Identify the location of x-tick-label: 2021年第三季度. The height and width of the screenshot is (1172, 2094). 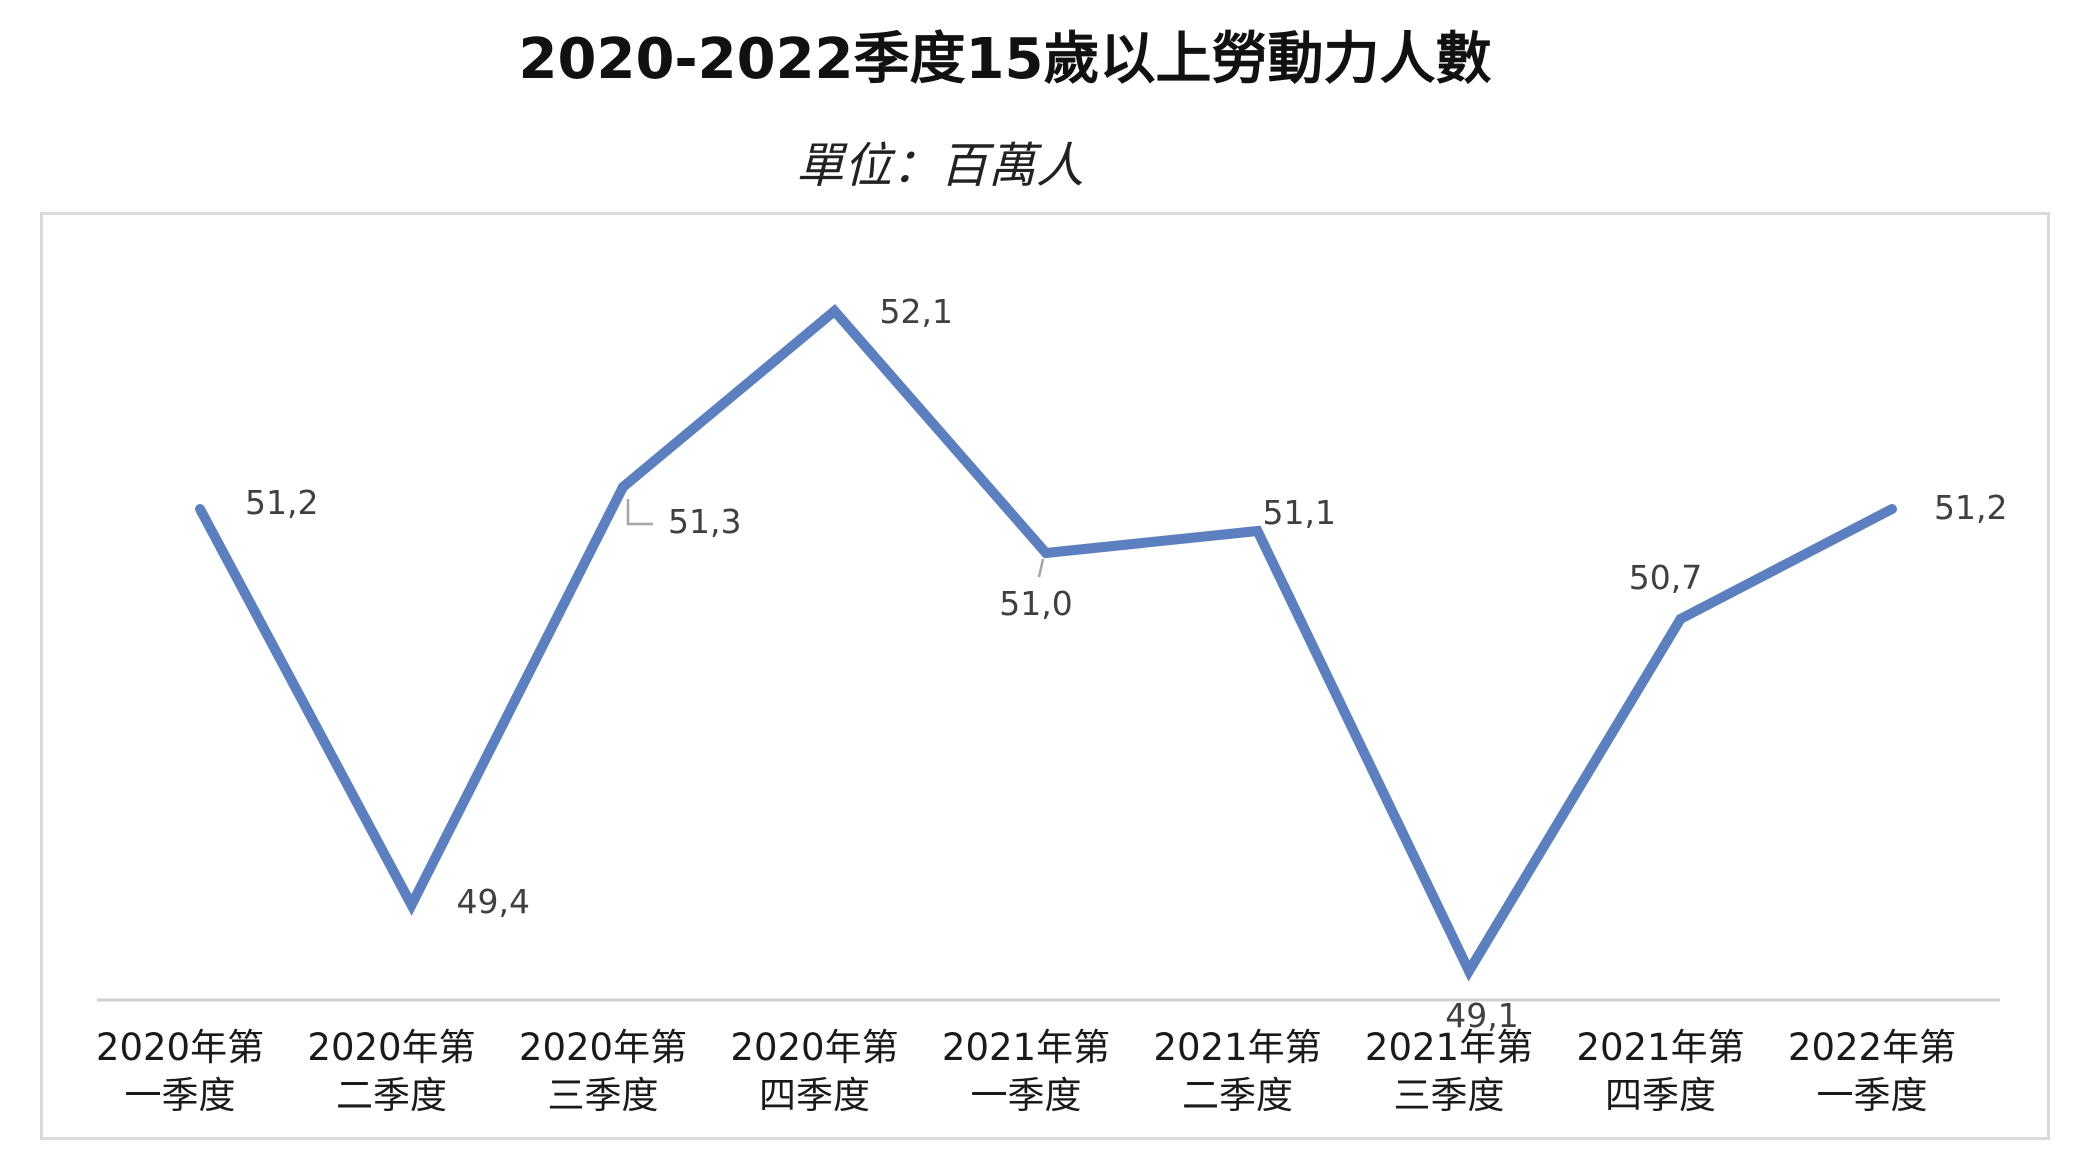
(1449, 1071).